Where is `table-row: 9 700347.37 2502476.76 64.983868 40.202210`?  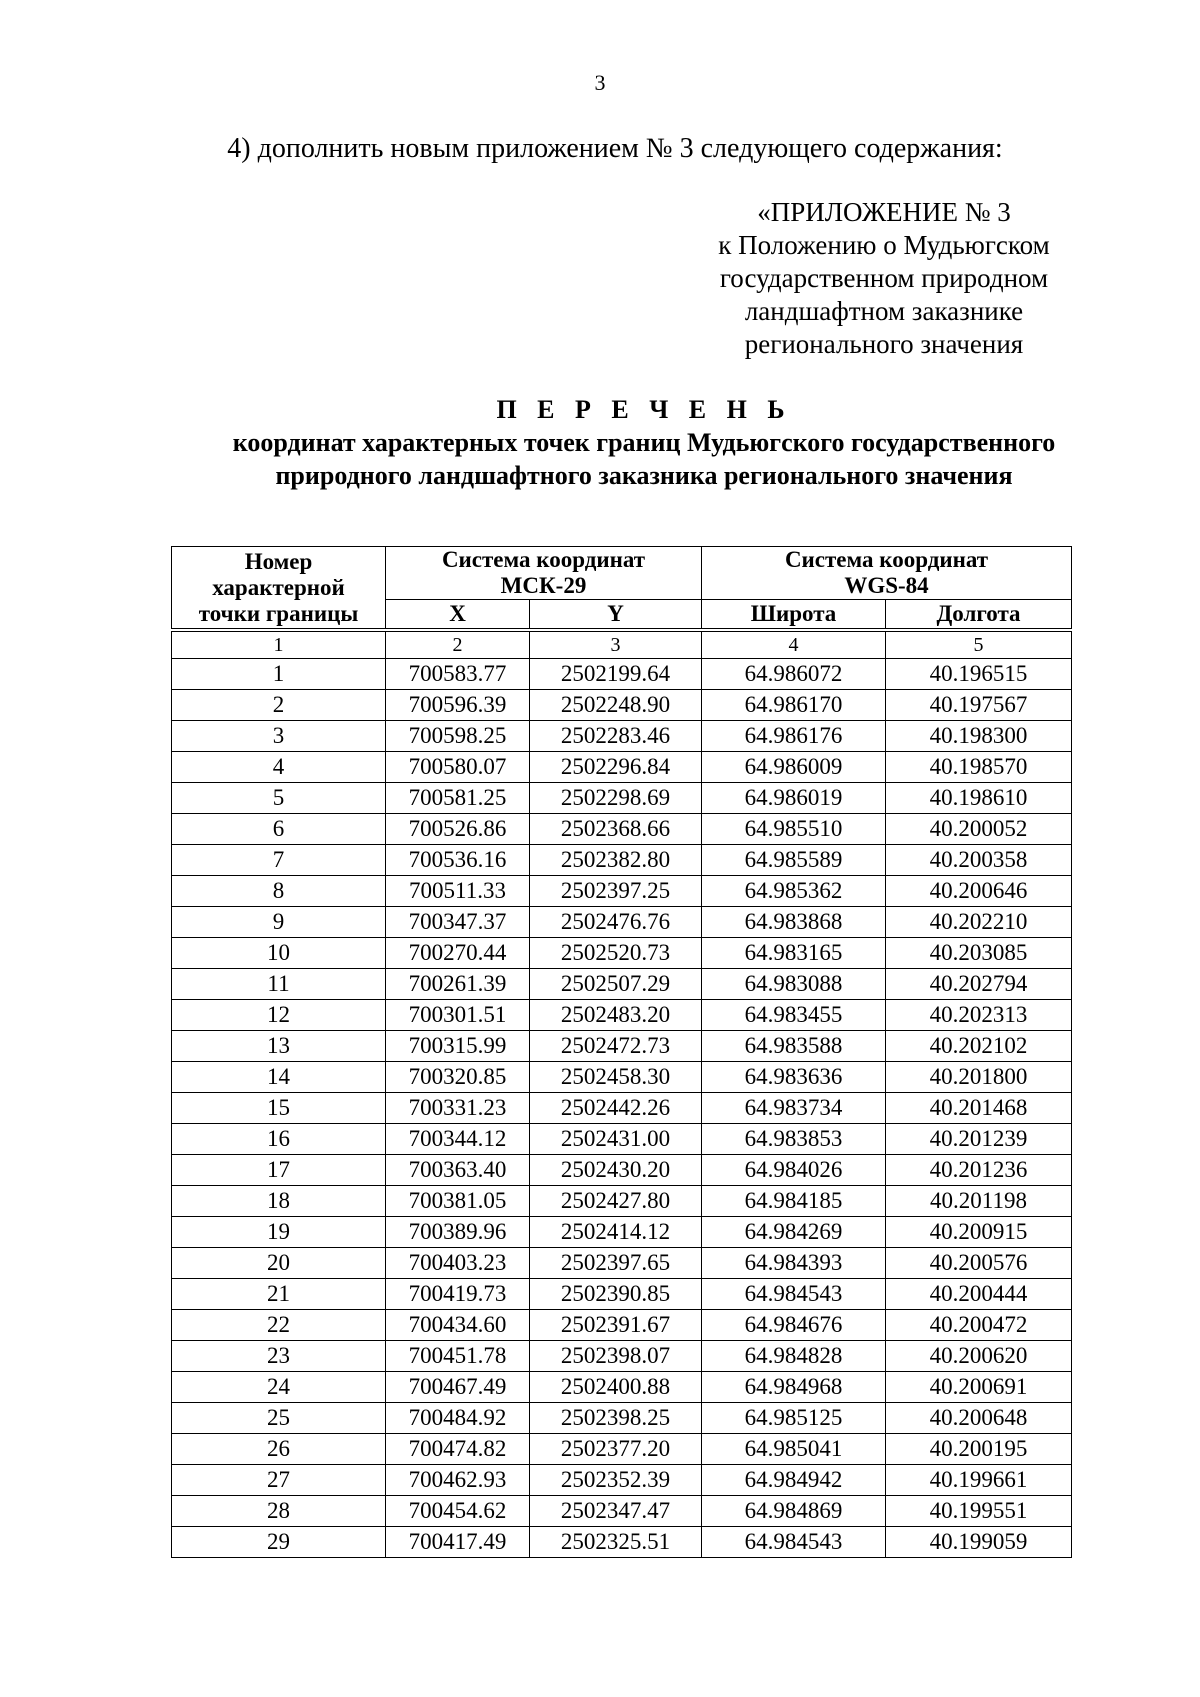 table-row: 9 700347.37 2502476.76 64.983868 40.202210 is located at coordinates (621, 922).